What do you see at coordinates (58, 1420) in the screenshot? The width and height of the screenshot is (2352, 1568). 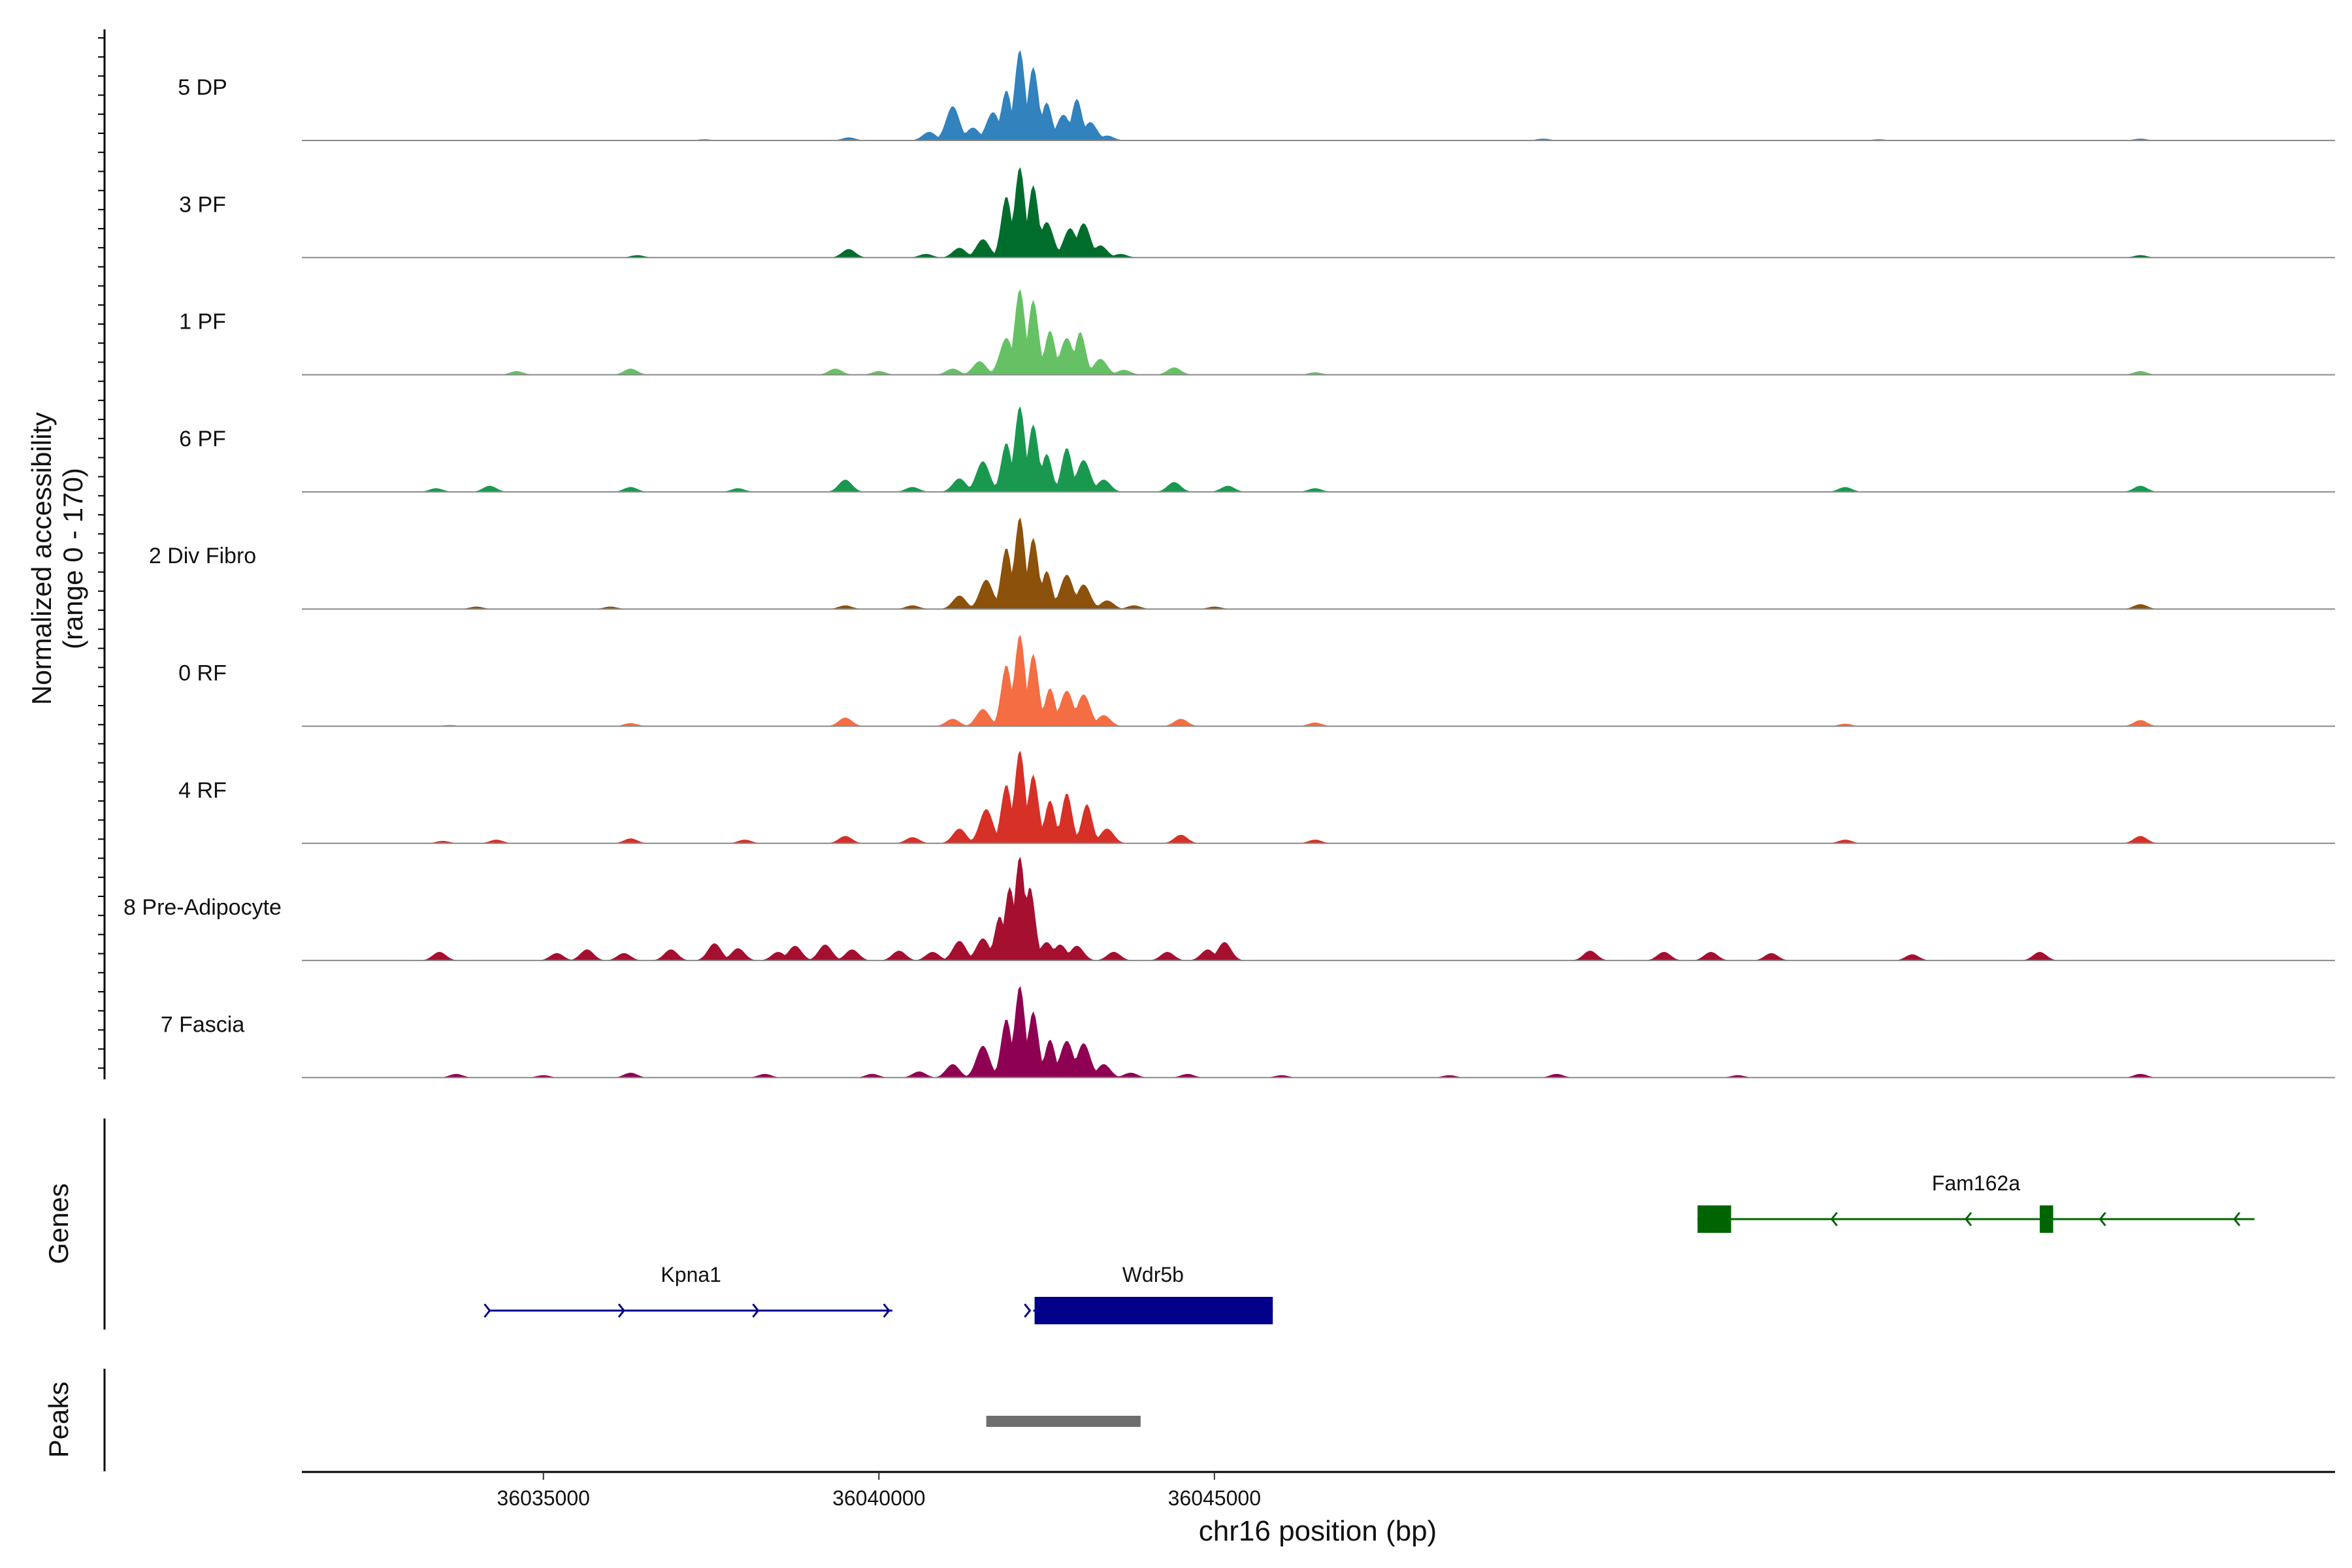 I see `peaks-axis-title: Peaks` at bounding box center [58, 1420].